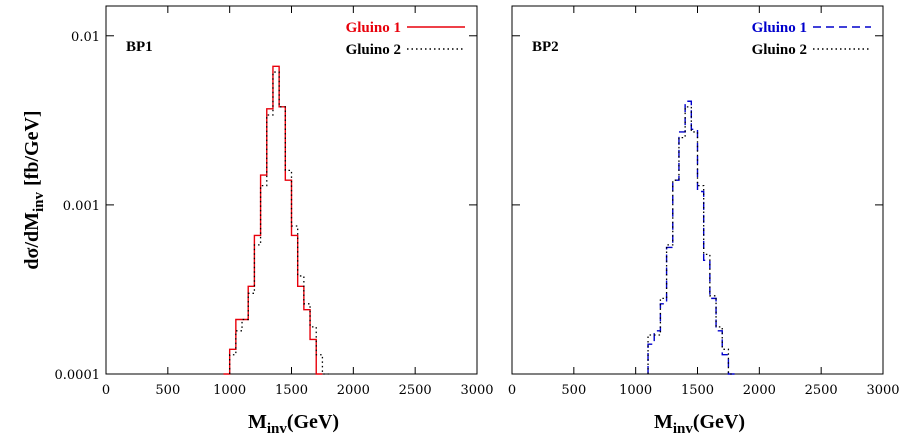 This screenshot has height=438, width=901. What do you see at coordinates (139, 47) in the screenshot?
I see `panel-label: BP1` at bounding box center [139, 47].